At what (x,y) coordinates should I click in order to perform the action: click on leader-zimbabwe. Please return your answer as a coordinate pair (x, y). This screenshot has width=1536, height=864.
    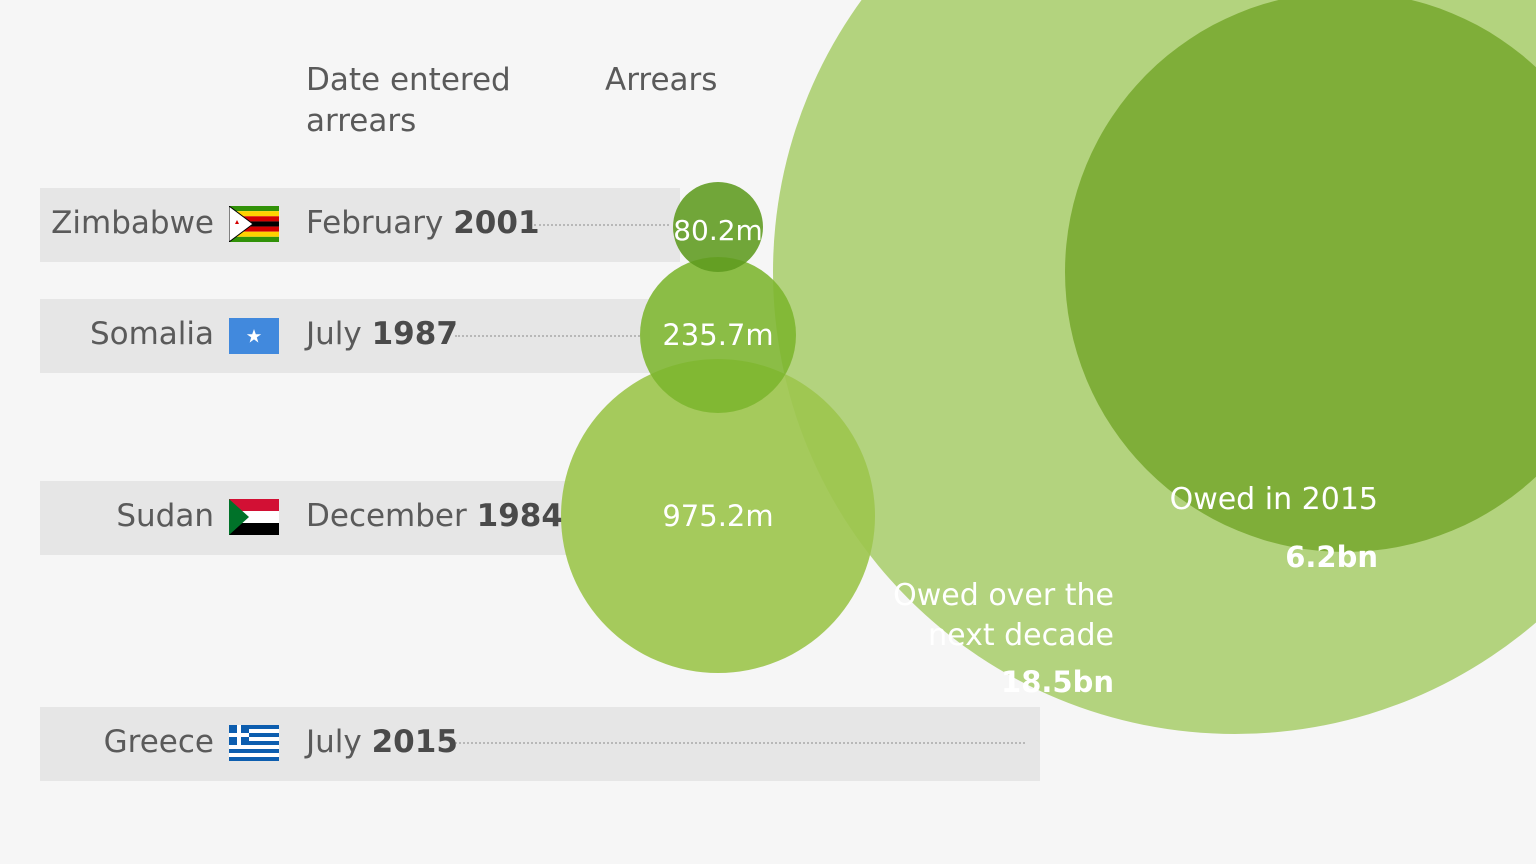
    Looking at the image, I should click on (601, 225).